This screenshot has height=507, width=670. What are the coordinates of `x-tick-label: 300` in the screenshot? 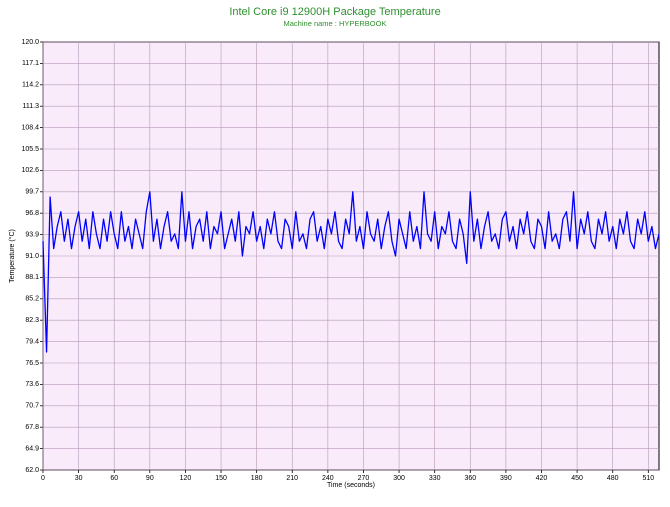 It's located at (399, 478).